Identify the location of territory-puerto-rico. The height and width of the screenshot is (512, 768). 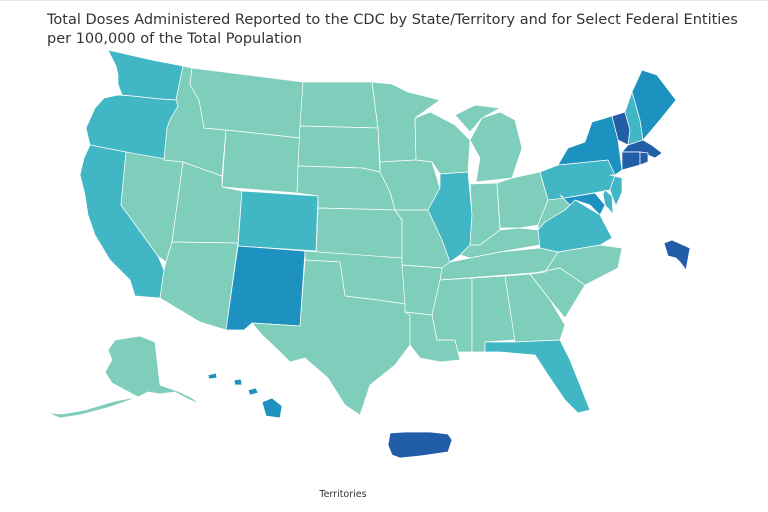
(420, 445).